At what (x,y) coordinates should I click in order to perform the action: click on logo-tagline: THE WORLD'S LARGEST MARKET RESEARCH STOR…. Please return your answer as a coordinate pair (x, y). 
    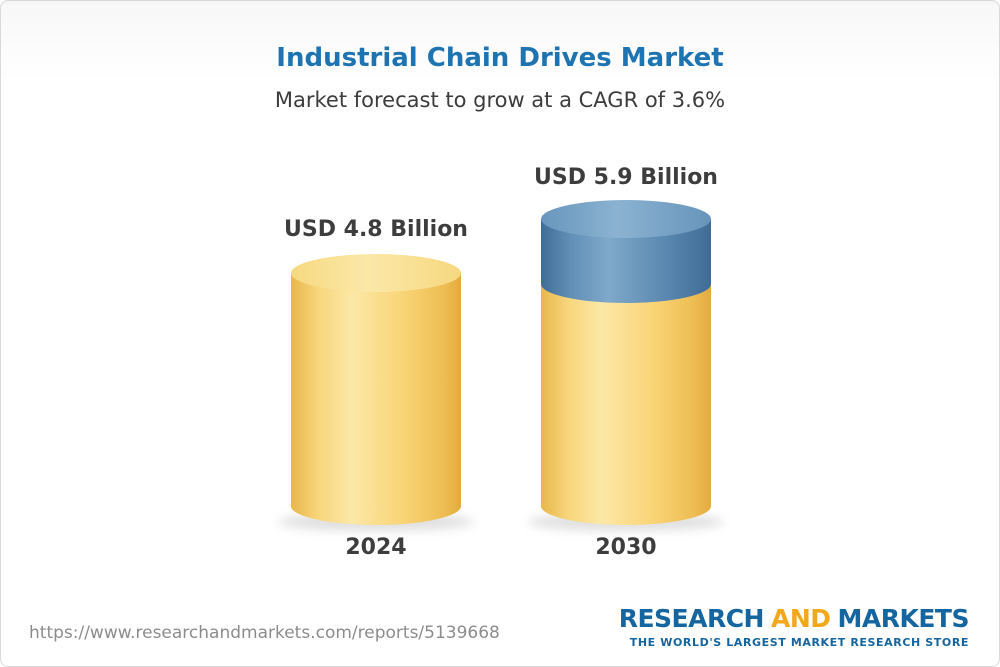
    Looking at the image, I should click on (799, 642).